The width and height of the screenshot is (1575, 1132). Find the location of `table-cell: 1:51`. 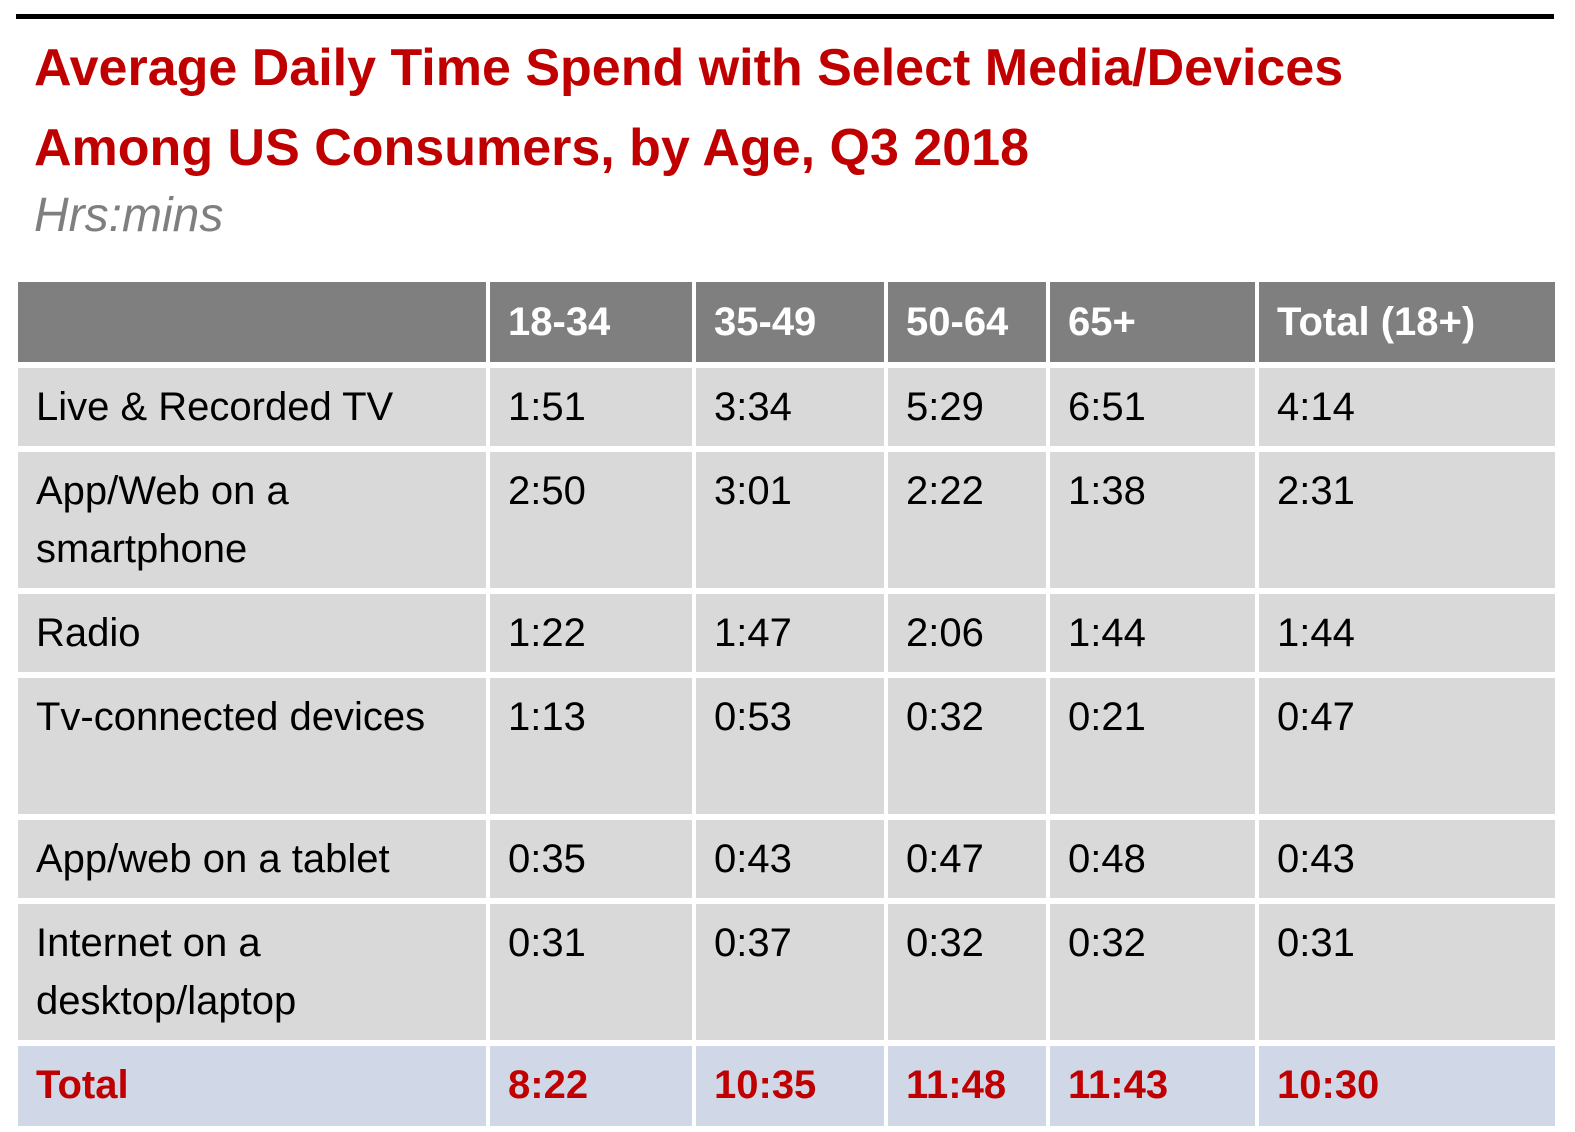

table-cell: 1:51 is located at coordinates (591, 407).